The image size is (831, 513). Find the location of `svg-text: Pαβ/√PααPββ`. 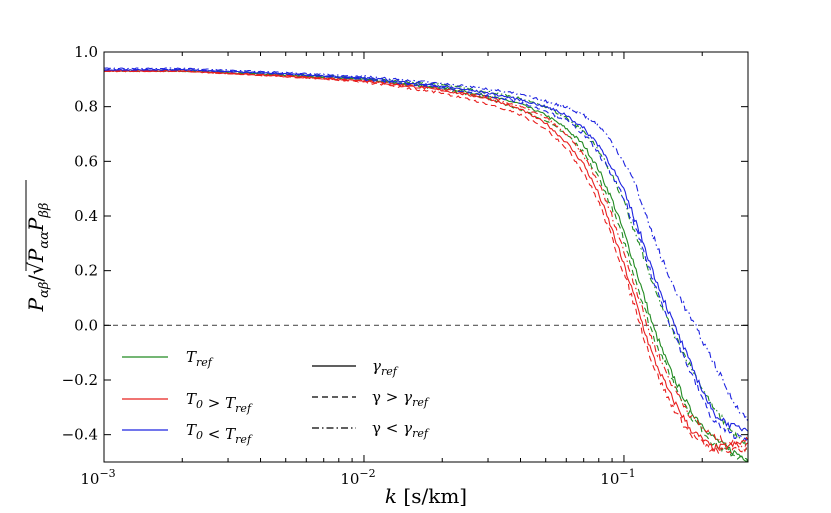

svg-text: Pαβ/√PααPββ is located at coordinates (38, 258).